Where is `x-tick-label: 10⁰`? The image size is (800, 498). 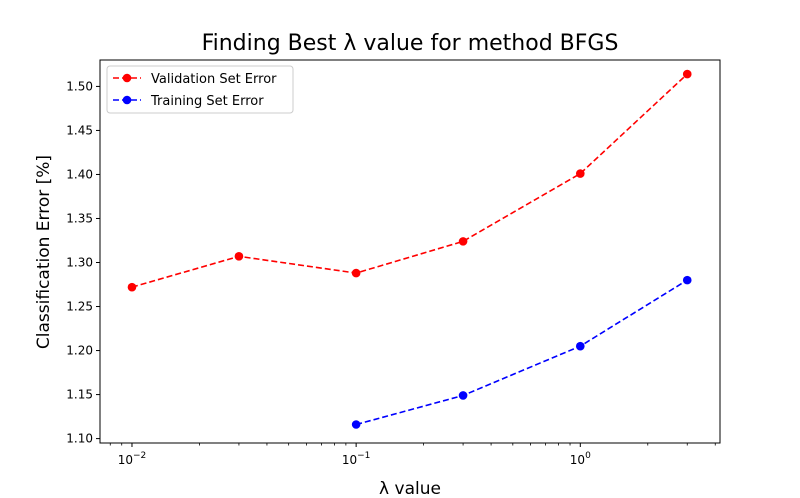
x-tick-label: 10⁰ is located at coordinates (580, 459).